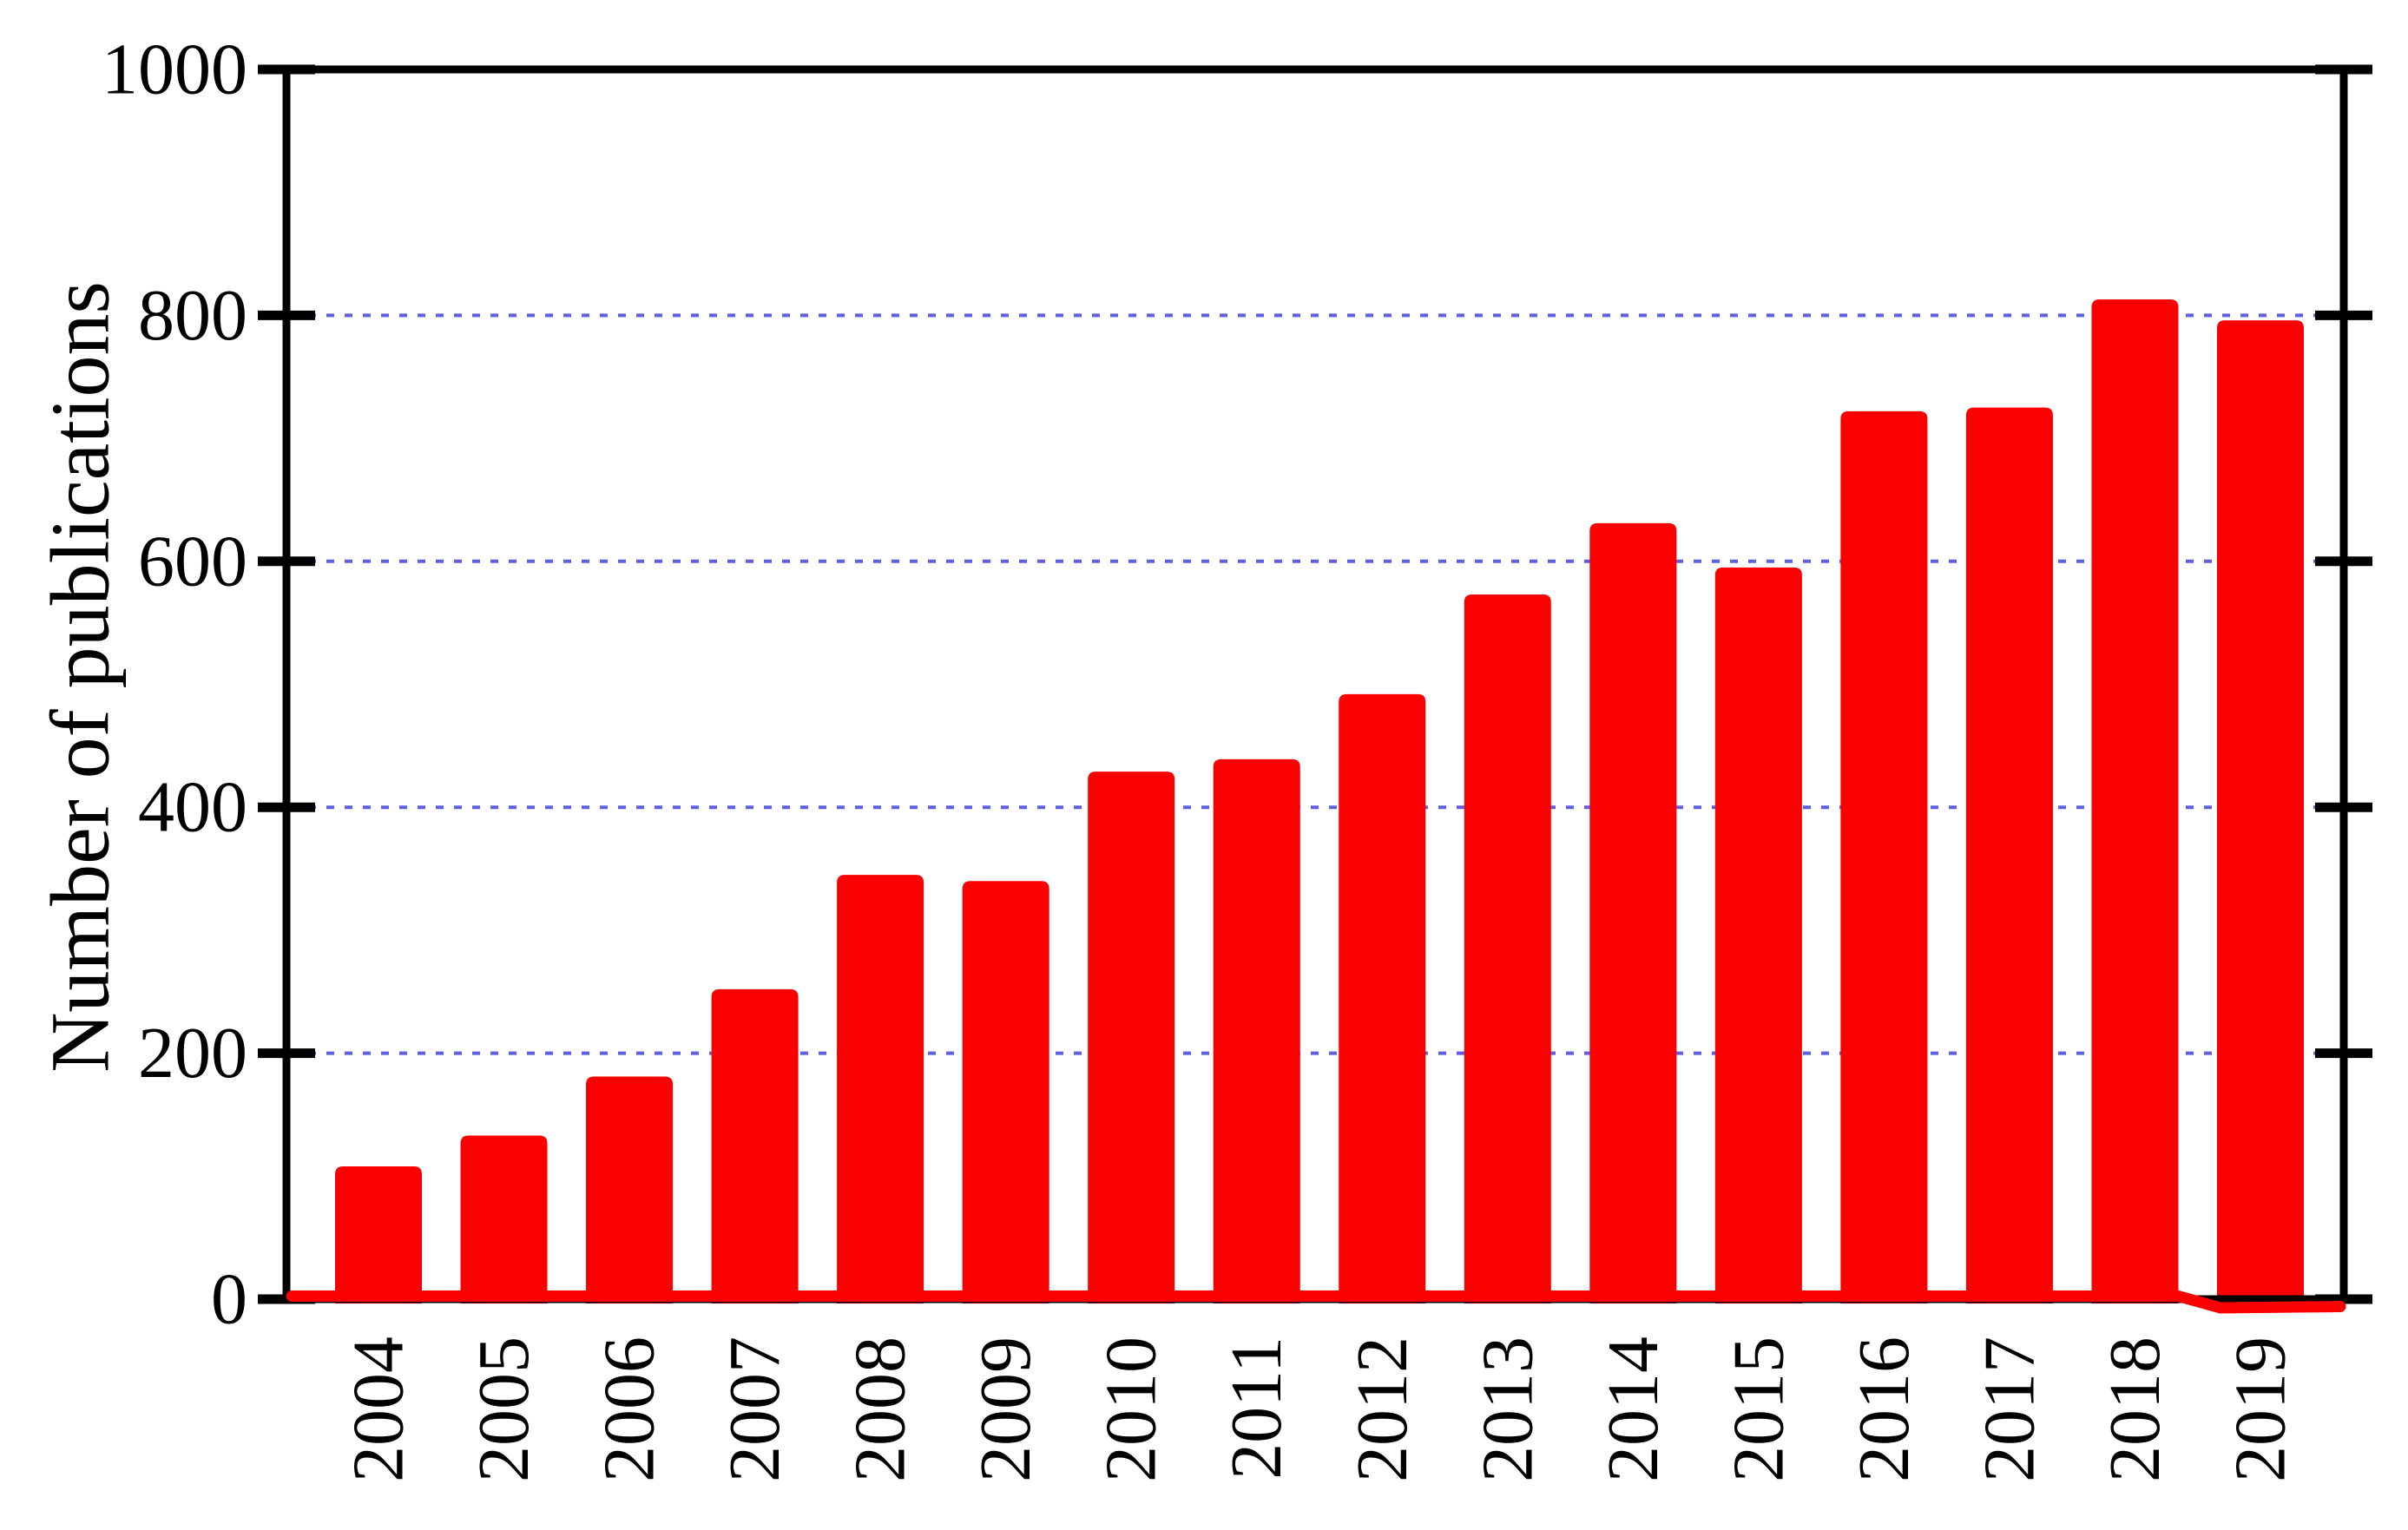 The width and height of the screenshot is (2408, 1530). What do you see at coordinates (881, 1089) in the screenshot?
I see `bar-2008` at bounding box center [881, 1089].